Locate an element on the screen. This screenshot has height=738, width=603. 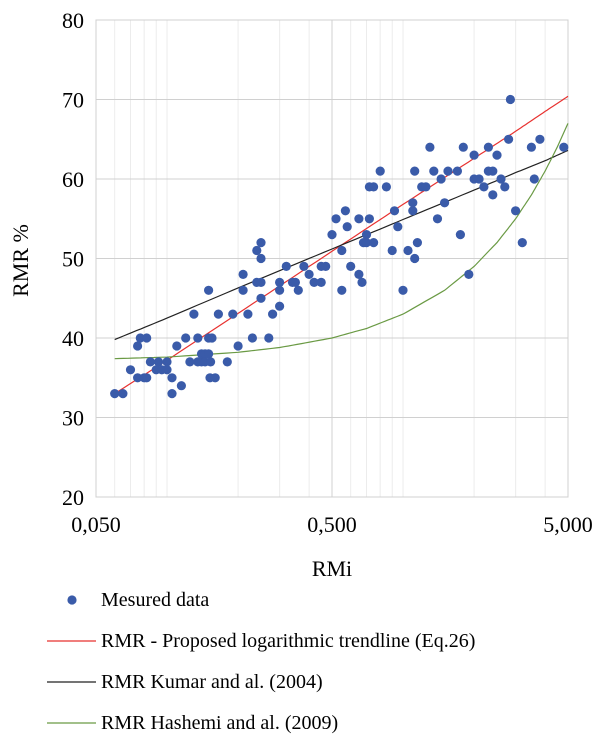
x-axis-ticks: 0,050 0,500 5,000 is located at coordinates (332, 524).